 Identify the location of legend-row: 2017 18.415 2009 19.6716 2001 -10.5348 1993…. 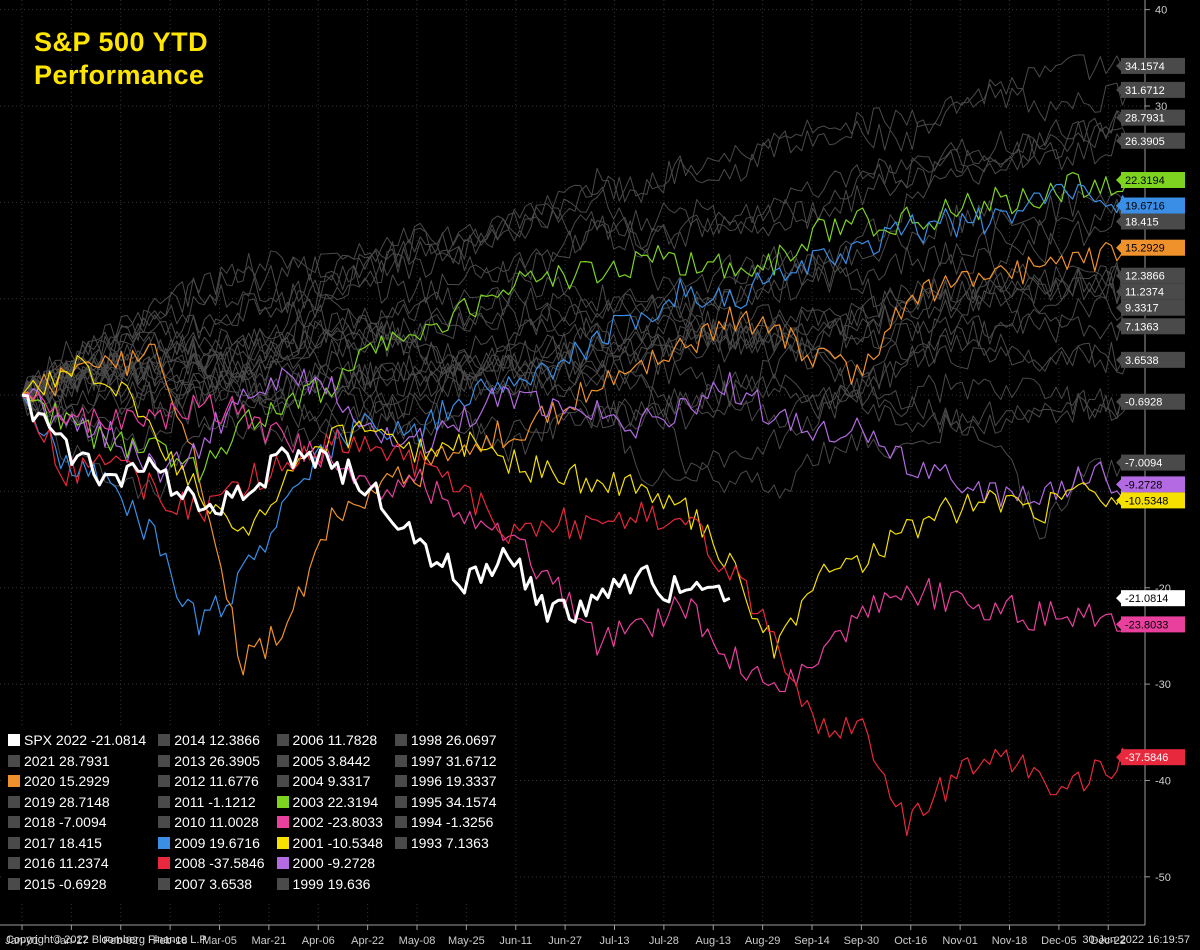
(258, 843).